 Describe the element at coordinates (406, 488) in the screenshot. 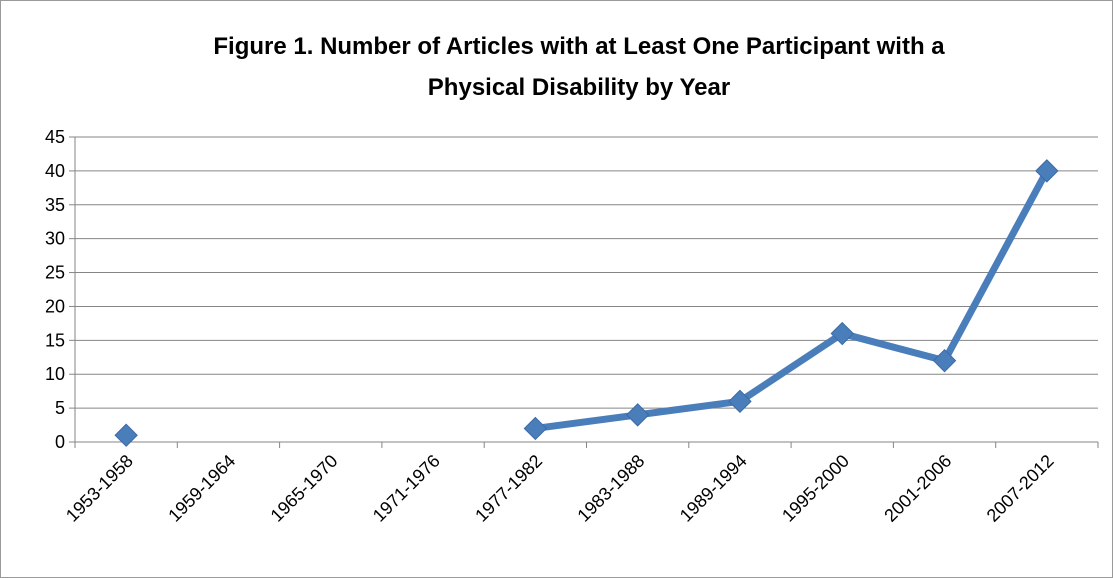

I see `x-tick-label-1971-1976: 1971-1976` at that location.